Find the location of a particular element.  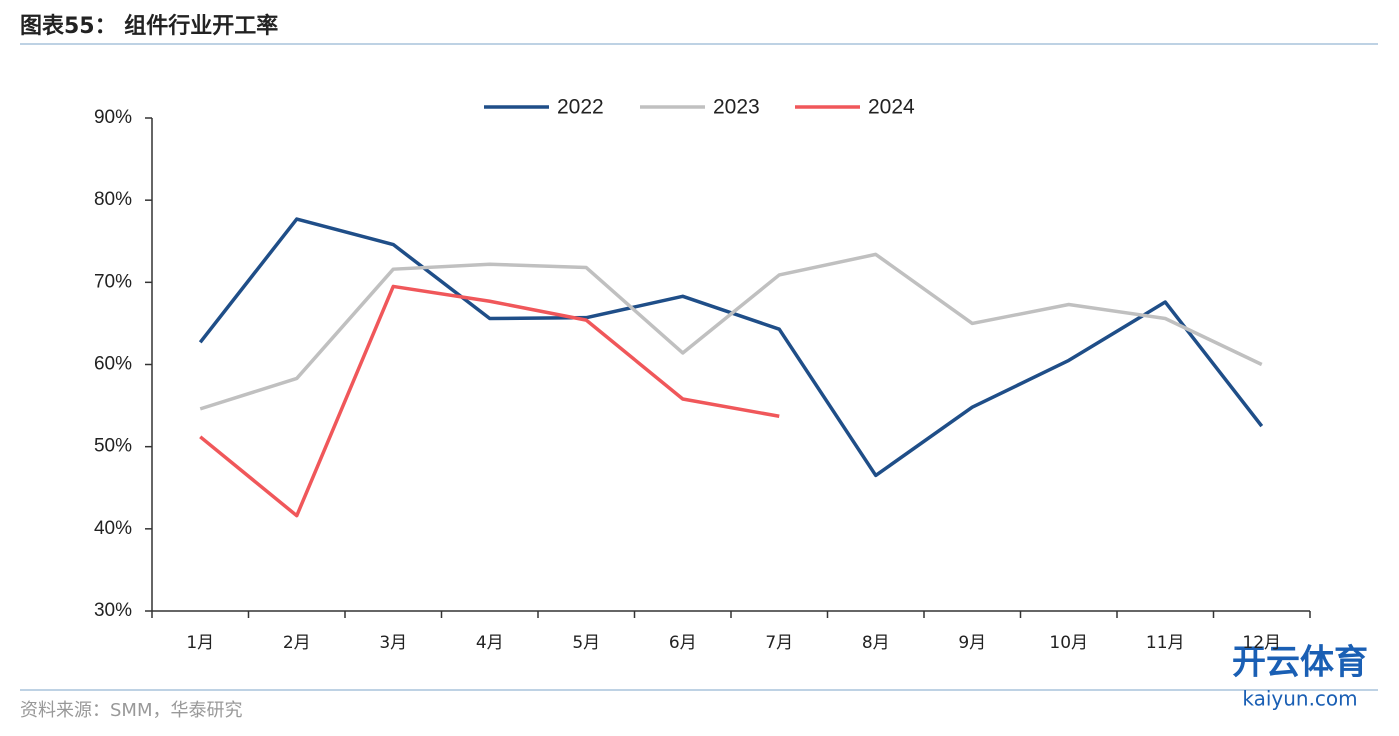

x-tick-label: 1月 is located at coordinates (200, 643).